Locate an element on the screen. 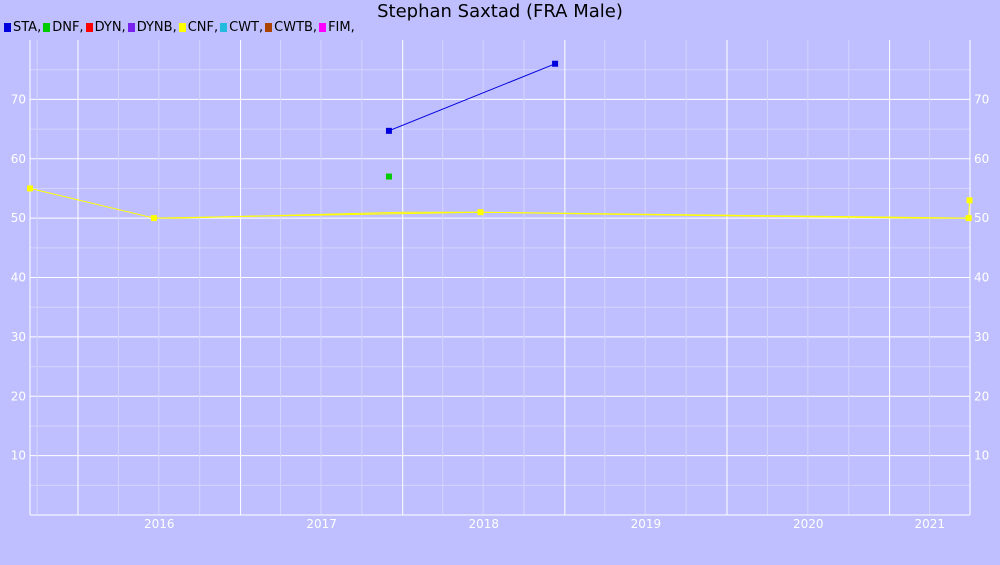  legend-item: CWTB, is located at coordinates (291, 27).